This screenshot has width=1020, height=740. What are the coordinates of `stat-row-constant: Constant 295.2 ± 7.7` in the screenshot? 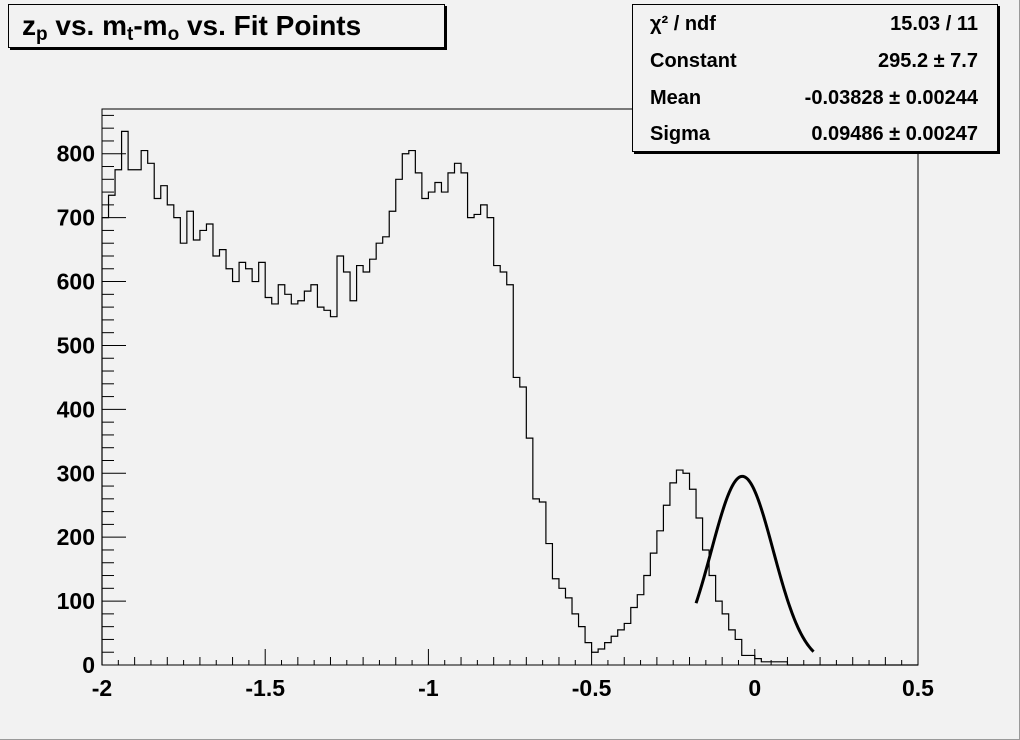 It's located at (815, 60).